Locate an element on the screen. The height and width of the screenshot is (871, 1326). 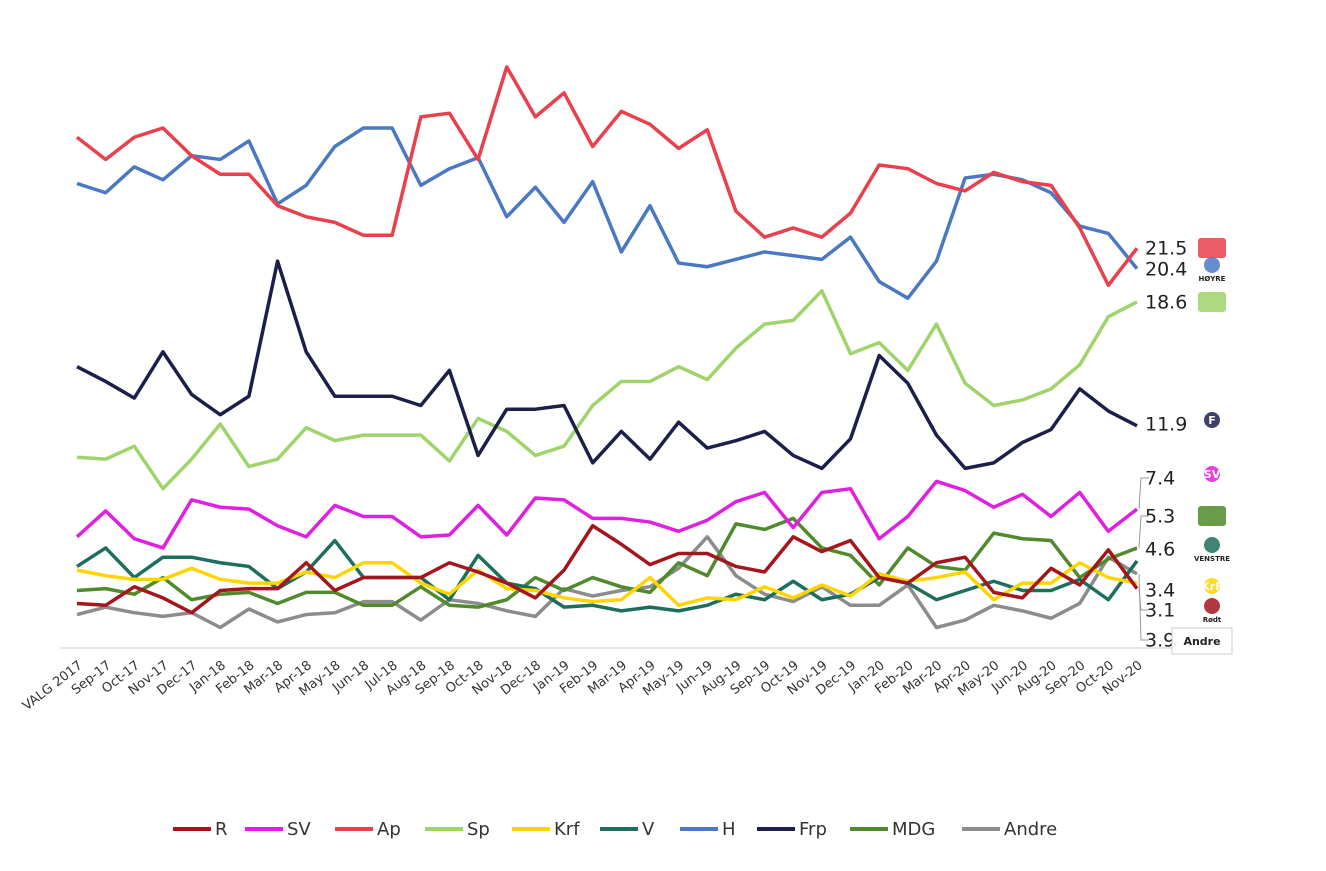
end-label: 11.9 is located at coordinates (1166, 425).